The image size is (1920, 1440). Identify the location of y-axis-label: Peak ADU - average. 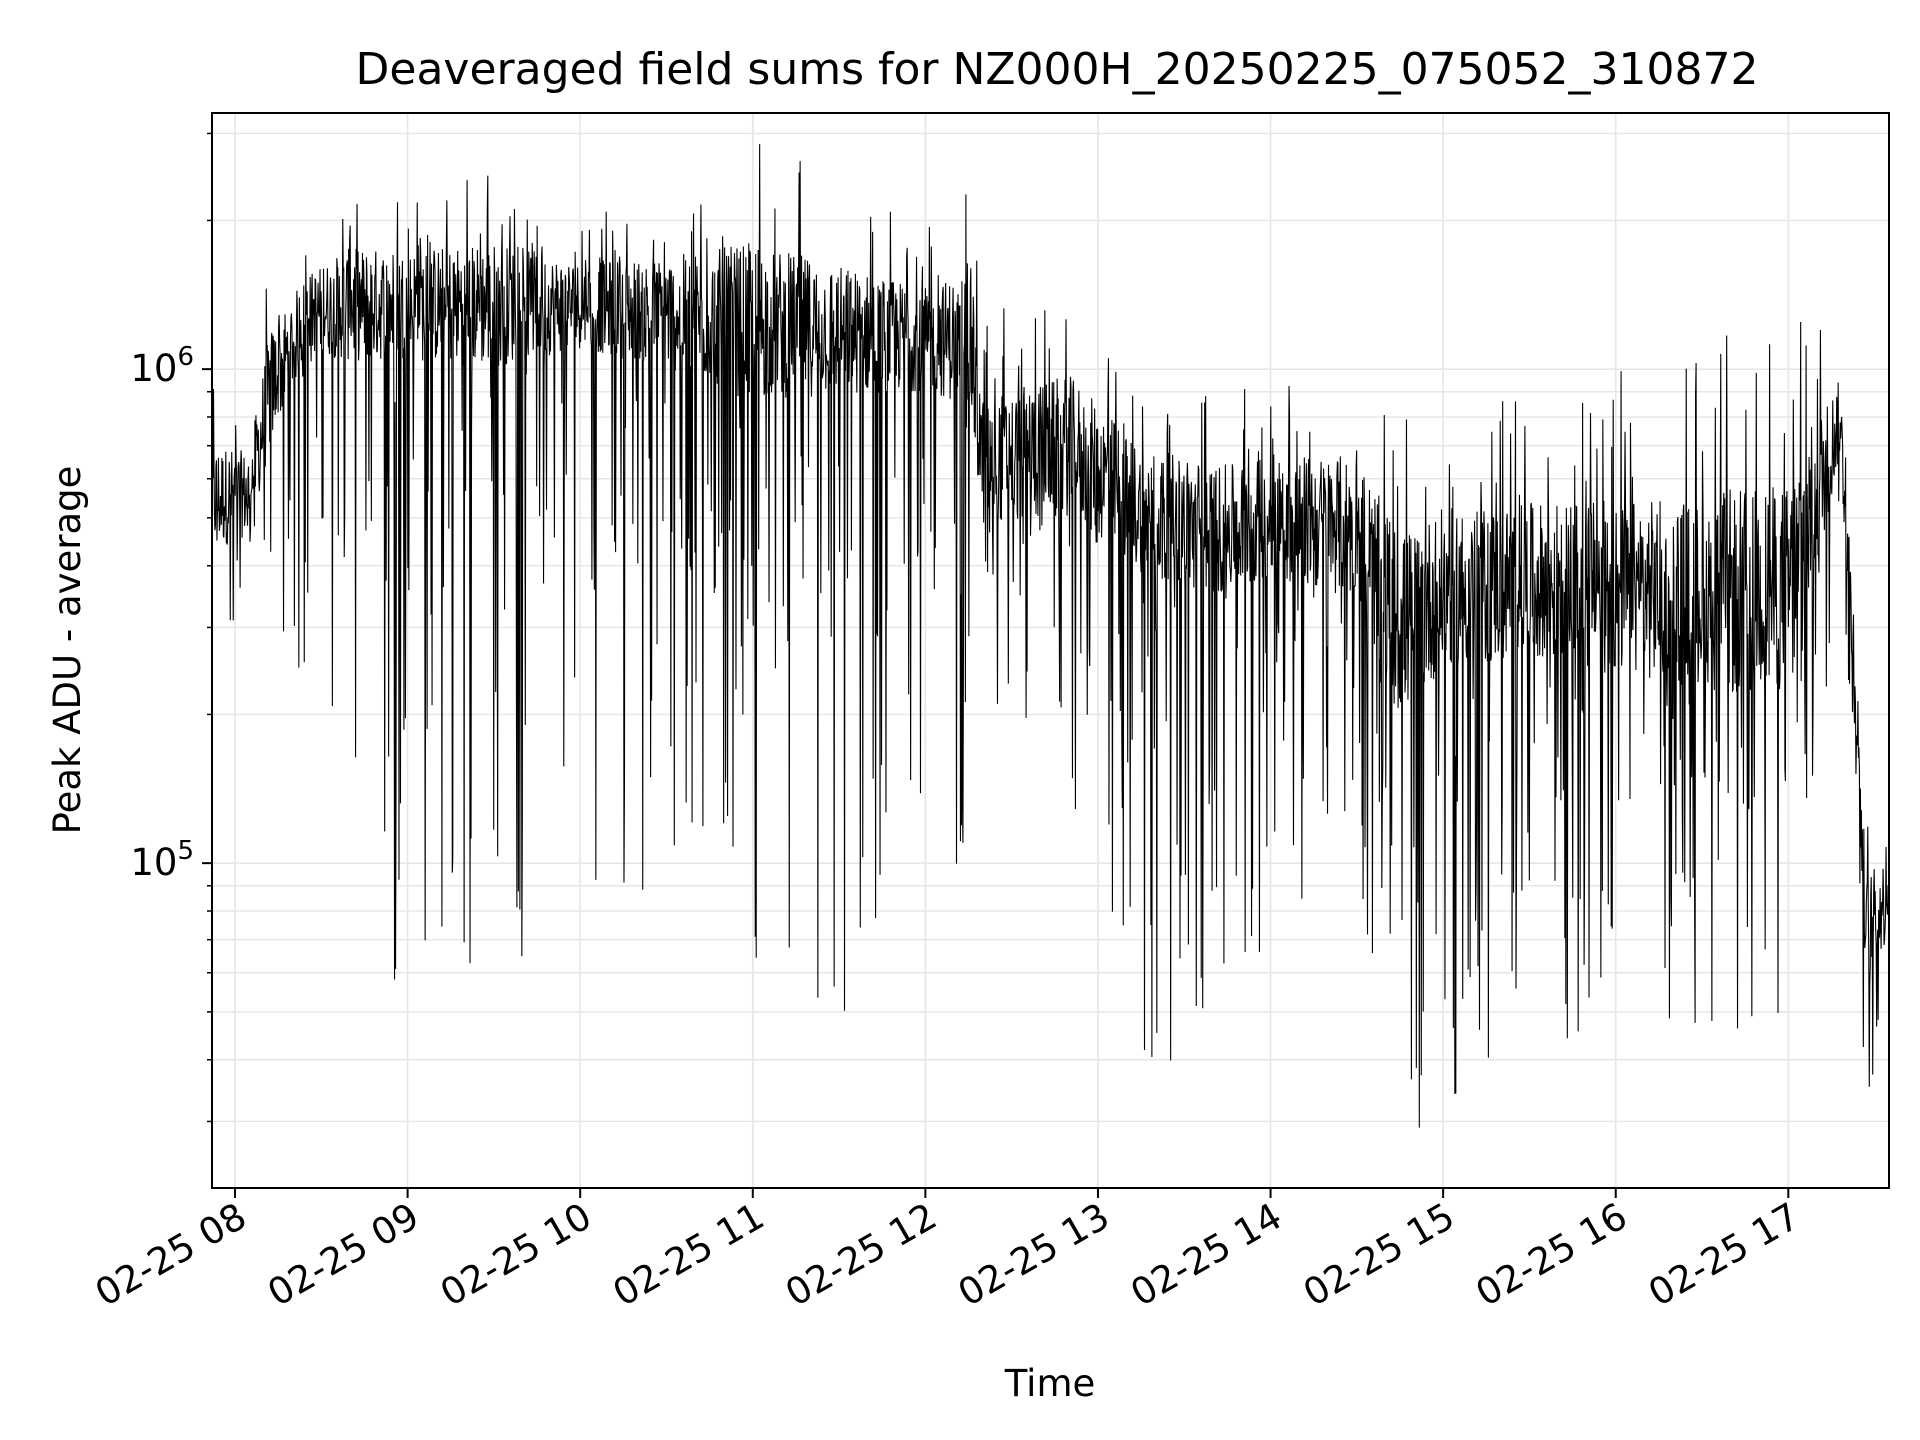
(67, 650).